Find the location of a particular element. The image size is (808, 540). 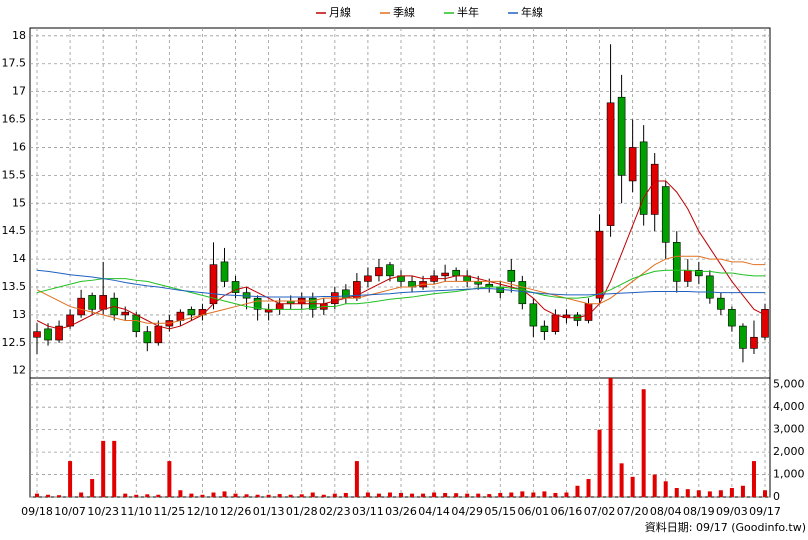

x-tick-label: 10/23 is located at coordinates (103, 511).